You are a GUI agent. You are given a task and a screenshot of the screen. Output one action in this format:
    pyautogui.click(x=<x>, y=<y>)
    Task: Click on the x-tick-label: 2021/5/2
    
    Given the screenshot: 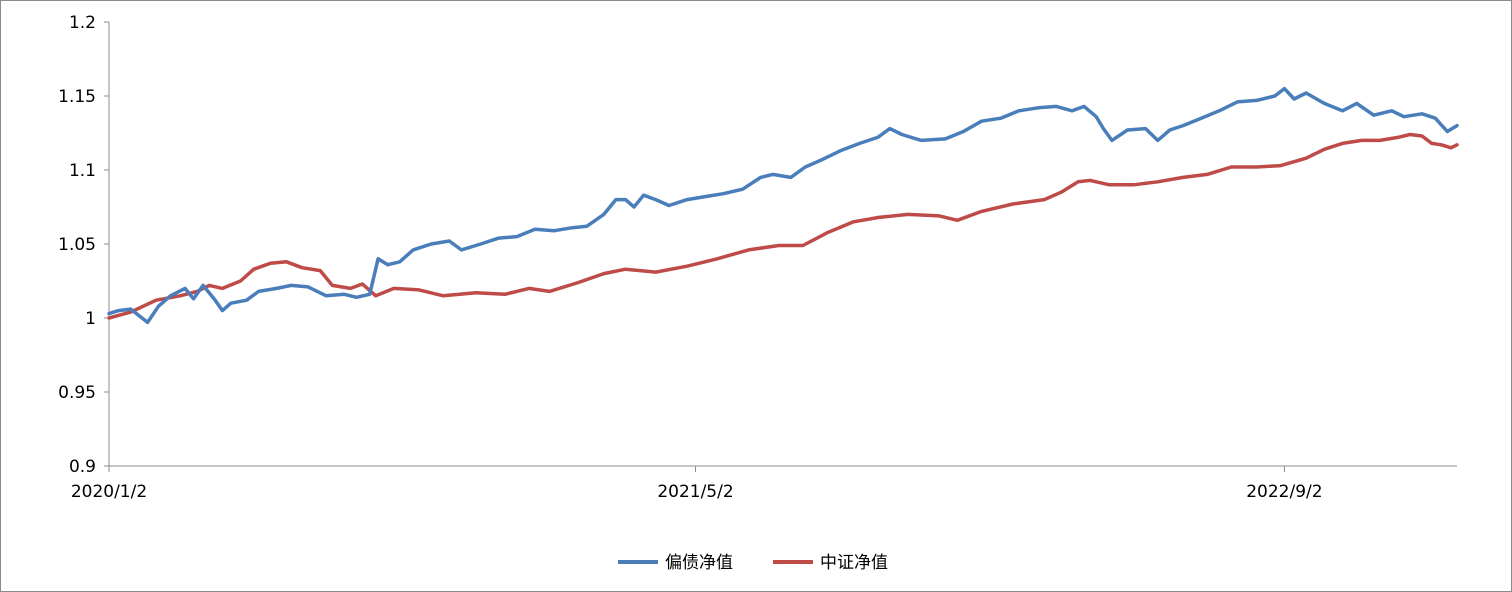 What is the action you would take?
    pyautogui.click(x=695, y=492)
    